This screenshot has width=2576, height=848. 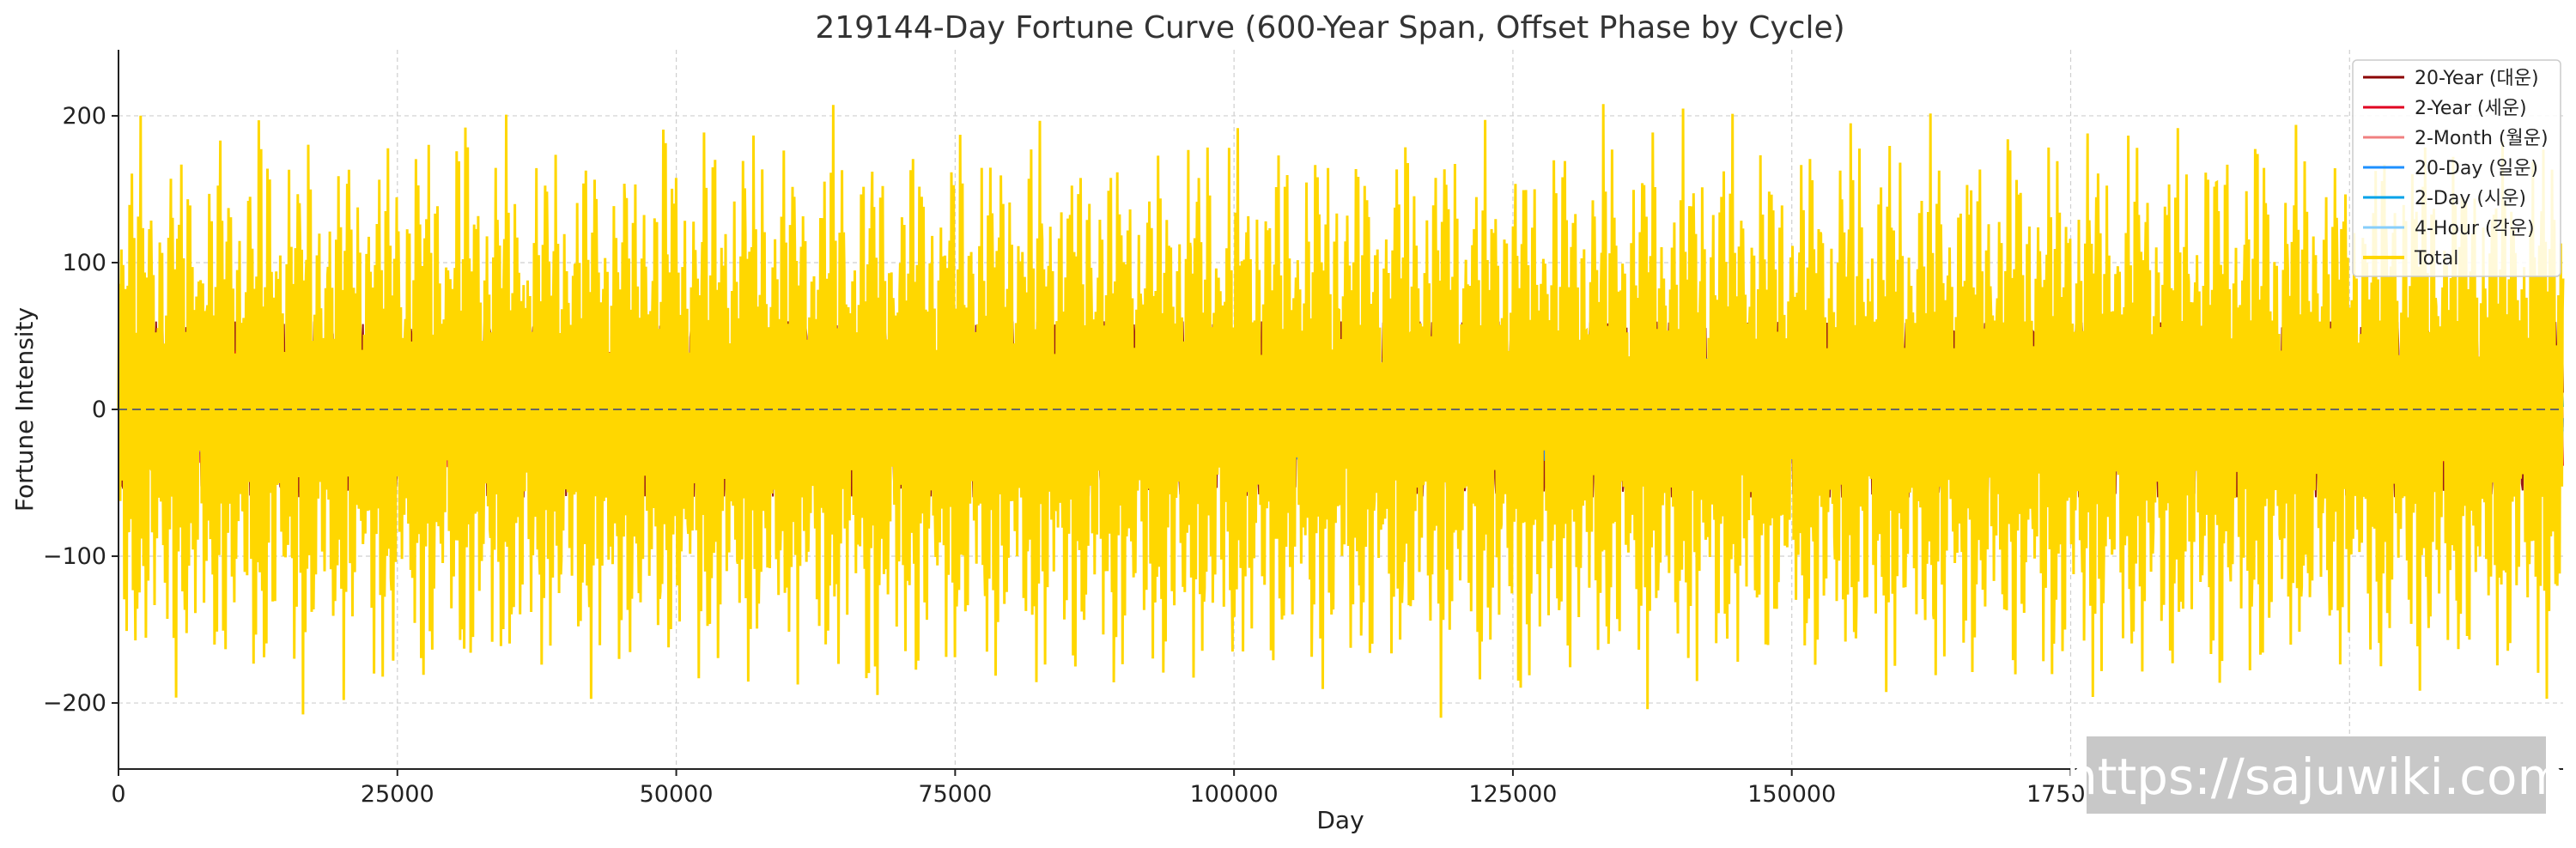 What do you see at coordinates (74, 556) in the screenshot?
I see `y-tick-label: −100` at bounding box center [74, 556].